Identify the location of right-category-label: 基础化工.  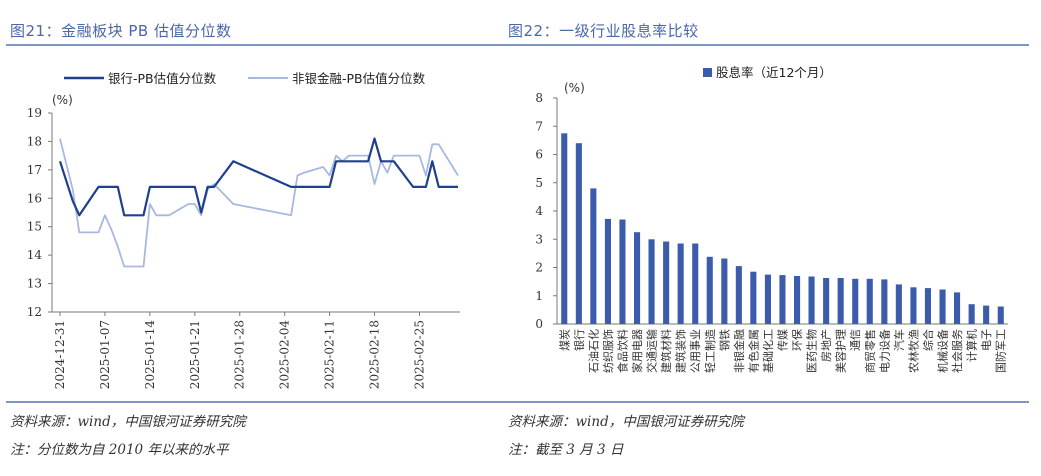
(768, 351).